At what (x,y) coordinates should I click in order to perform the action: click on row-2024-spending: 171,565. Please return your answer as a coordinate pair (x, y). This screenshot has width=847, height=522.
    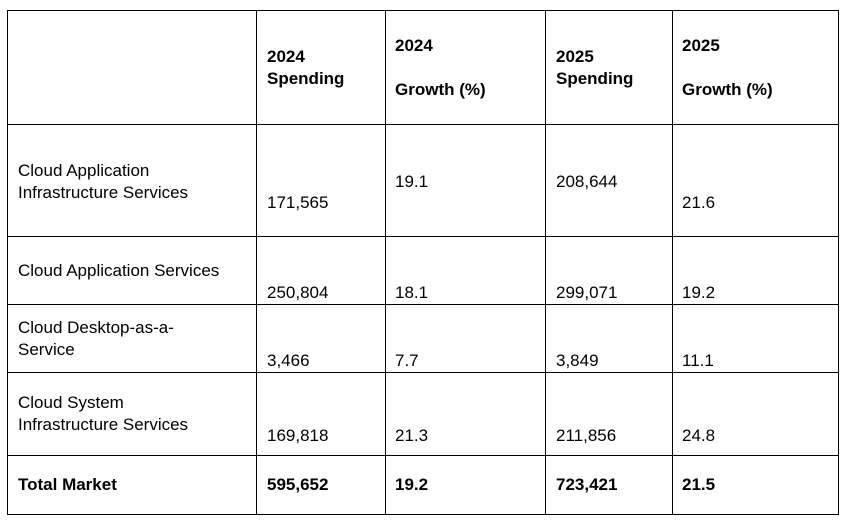
    Looking at the image, I should click on (298, 202).